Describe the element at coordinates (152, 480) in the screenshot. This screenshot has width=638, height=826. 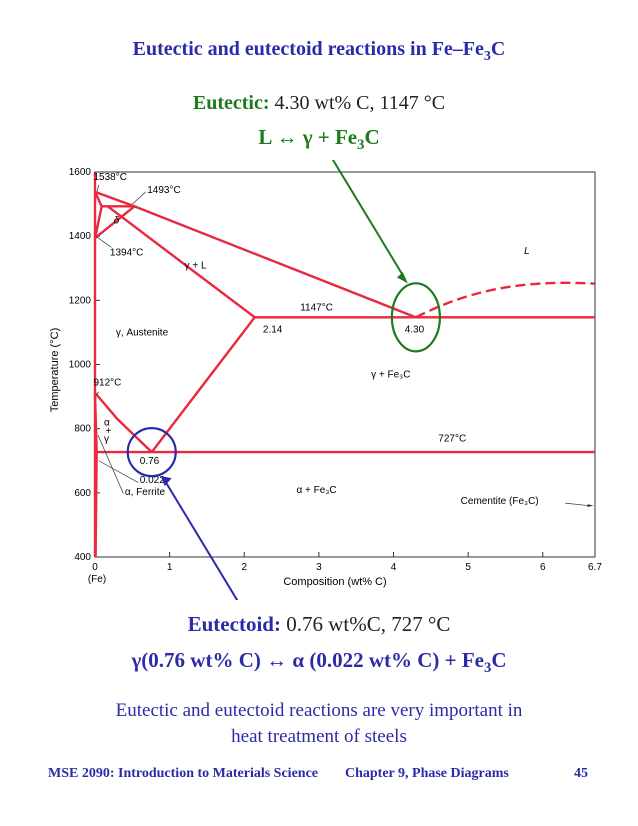
I see `comp-label-0-022: 0.022` at that location.